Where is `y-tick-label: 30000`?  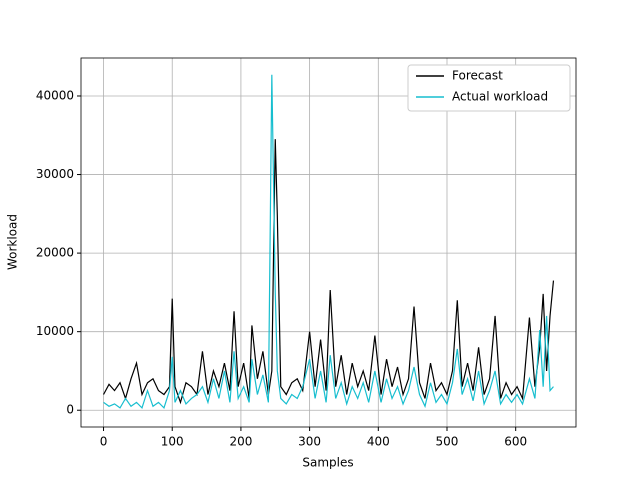 y-tick-label: 30000 is located at coordinates (55, 174).